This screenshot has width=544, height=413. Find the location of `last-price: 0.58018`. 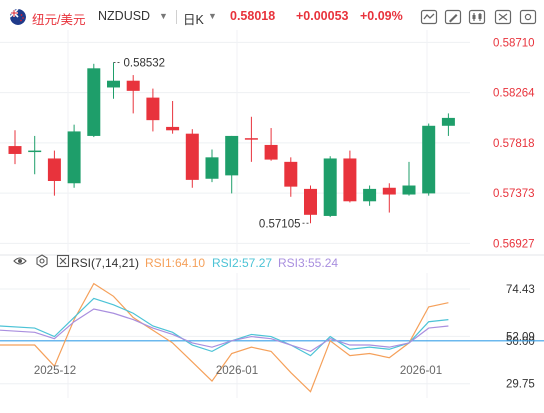

last-price: 0.58018 is located at coordinates (253, 16).